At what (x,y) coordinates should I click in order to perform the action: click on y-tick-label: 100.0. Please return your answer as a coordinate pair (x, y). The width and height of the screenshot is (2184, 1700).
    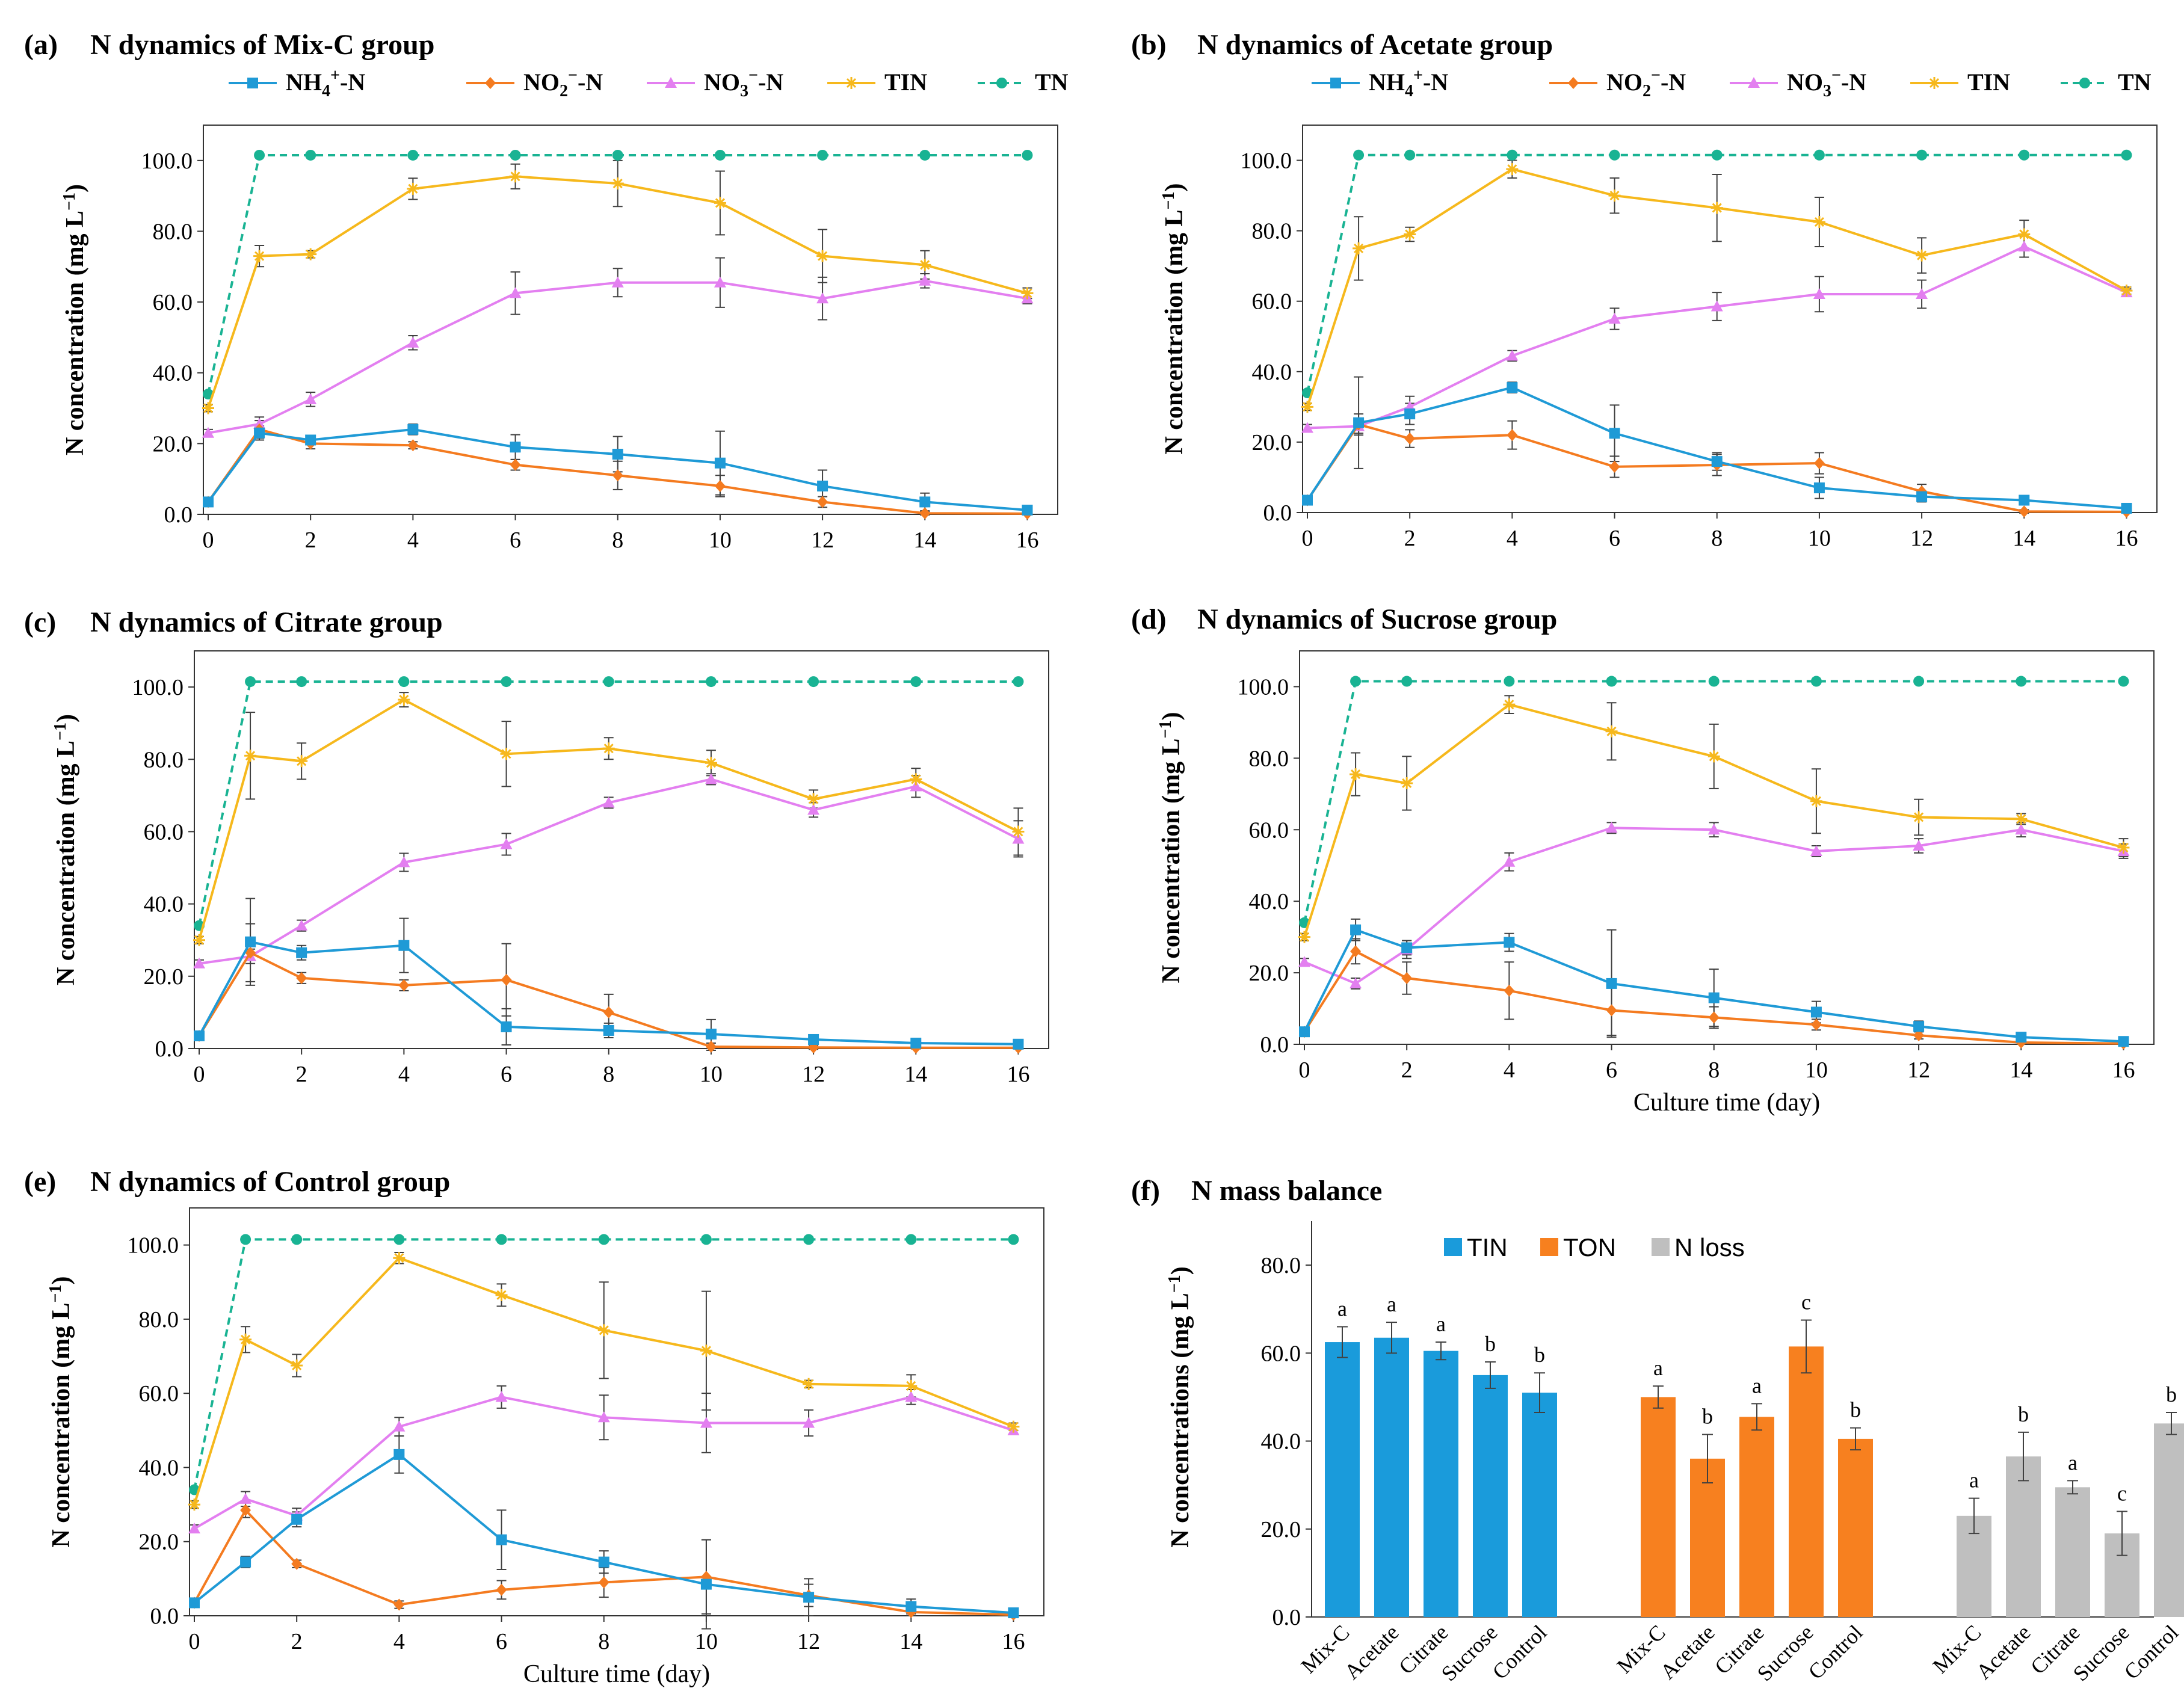
    Looking at the image, I should click on (1264, 687).